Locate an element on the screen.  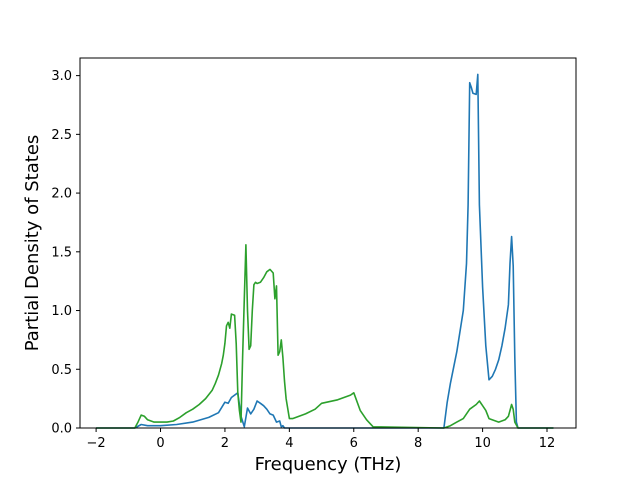
y-axis-ticks: 0.0 0.5 1.0 1.5 2.0 2.5 3.0 is located at coordinates (65, 253).